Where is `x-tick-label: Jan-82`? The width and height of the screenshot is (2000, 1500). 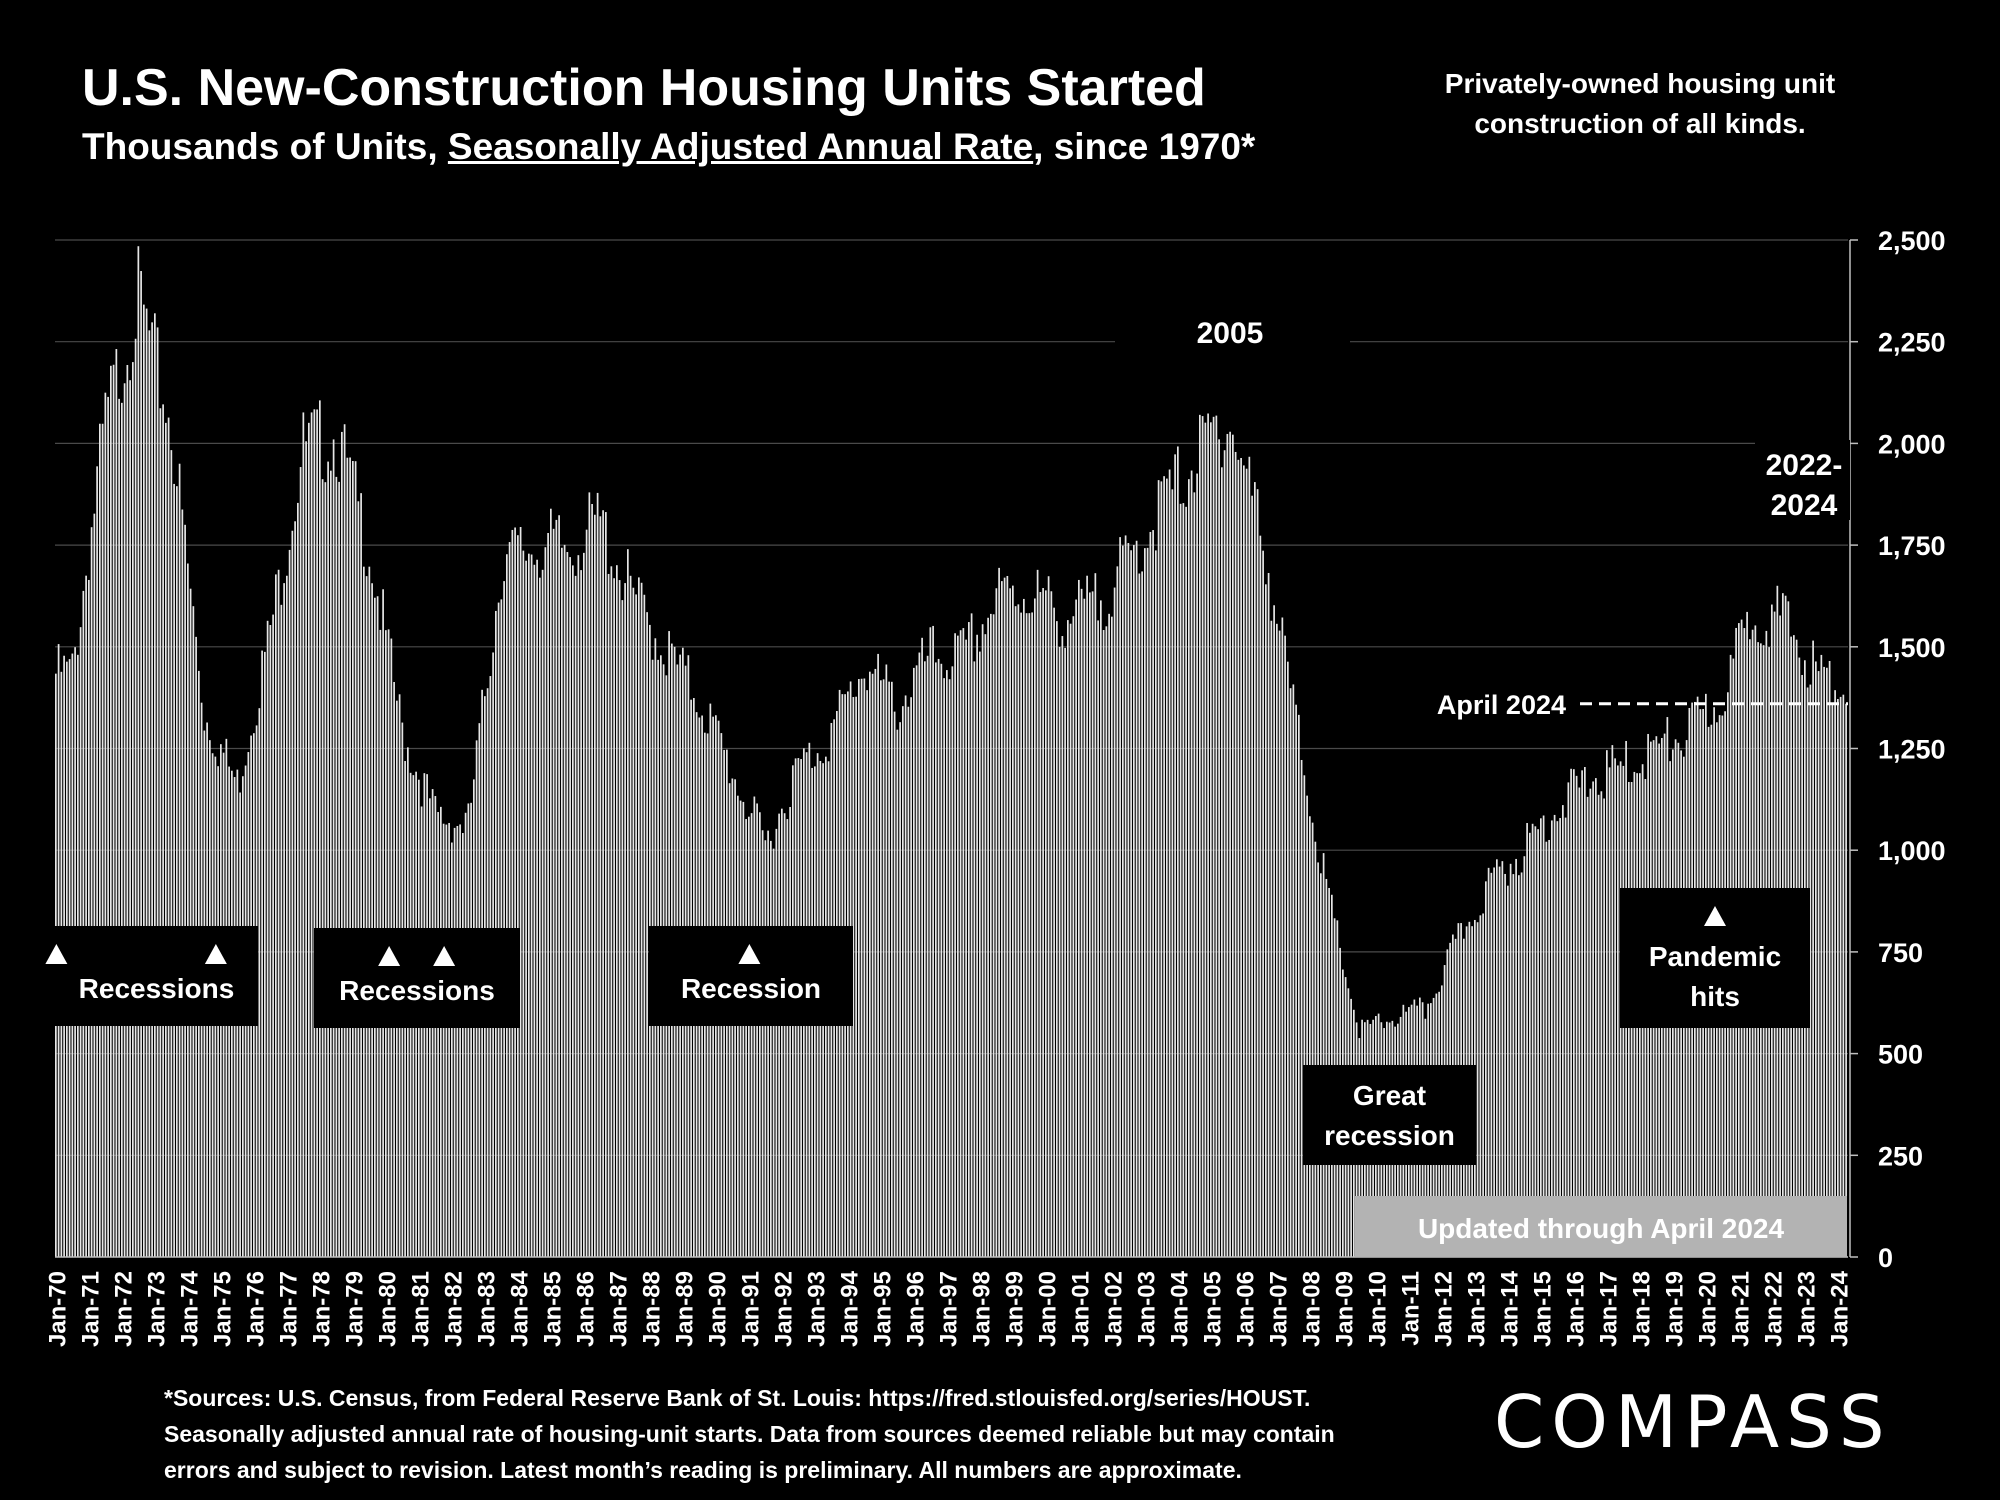
x-tick-label: Jan-82 is located at coordinates (453, 1309).